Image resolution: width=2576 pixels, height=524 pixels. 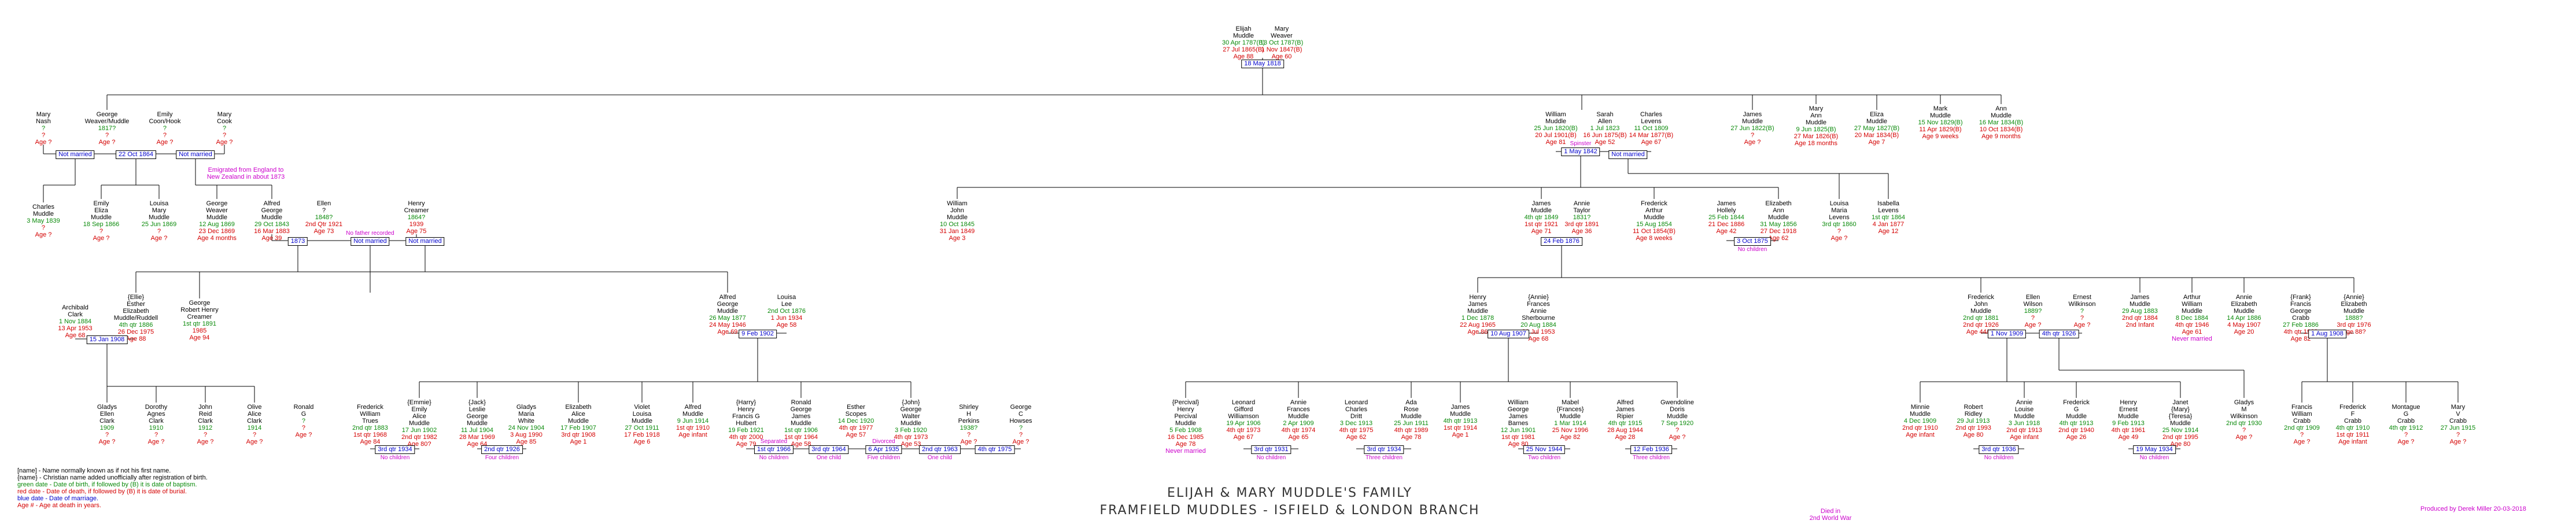 What do you see at coordinates (416, 217) in the screenshot?
I see `person-line: 1864?` at bounding box center [416, 217].